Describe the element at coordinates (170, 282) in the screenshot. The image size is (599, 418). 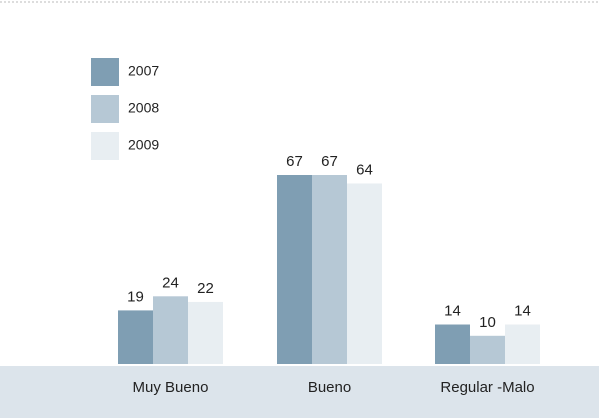
I see `data-label: 24` at that location.